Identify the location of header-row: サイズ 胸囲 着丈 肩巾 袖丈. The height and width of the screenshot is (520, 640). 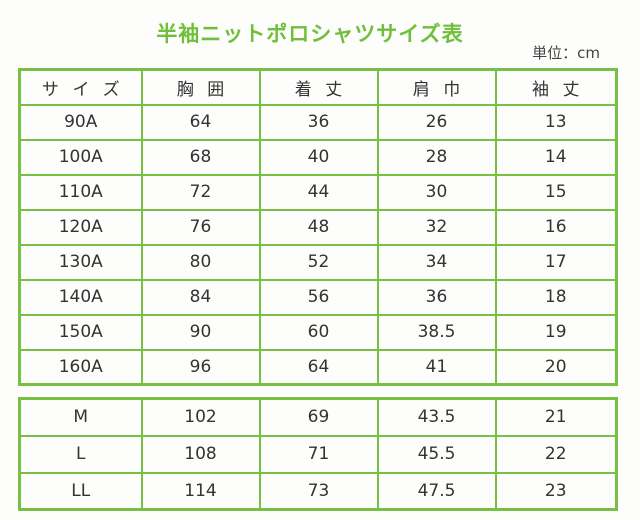
(318, 87).